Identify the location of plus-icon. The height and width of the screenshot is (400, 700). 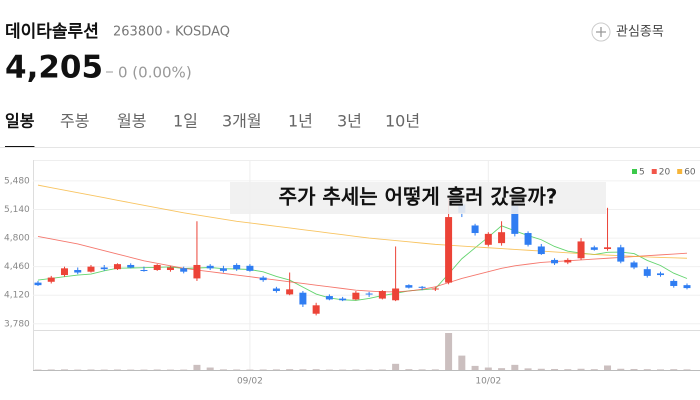
(601, 32).